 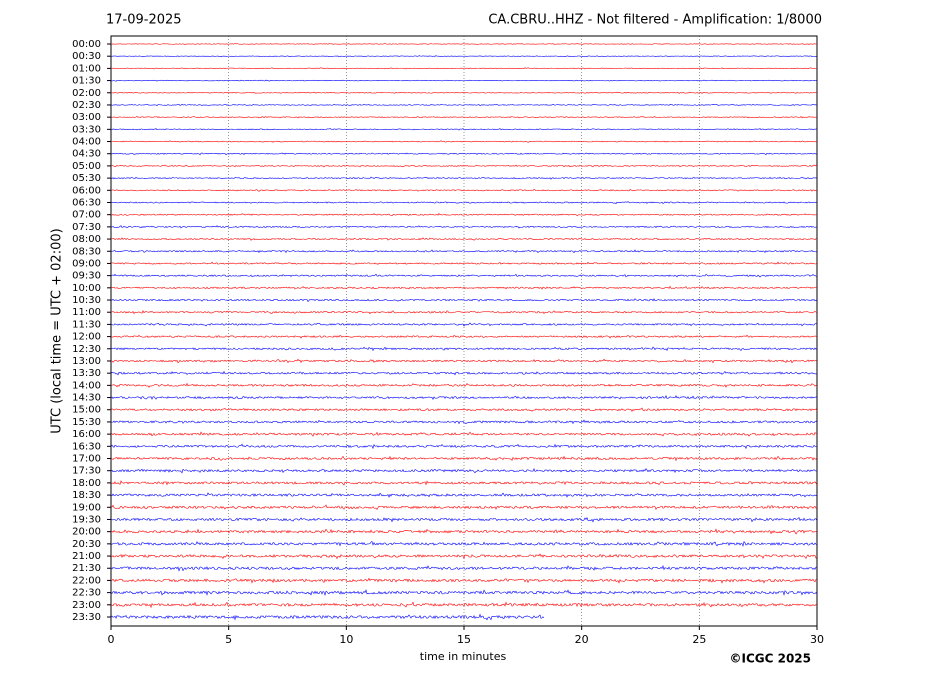 I want to click on y-tick-label: 03:30, so click(x=86, y=129).